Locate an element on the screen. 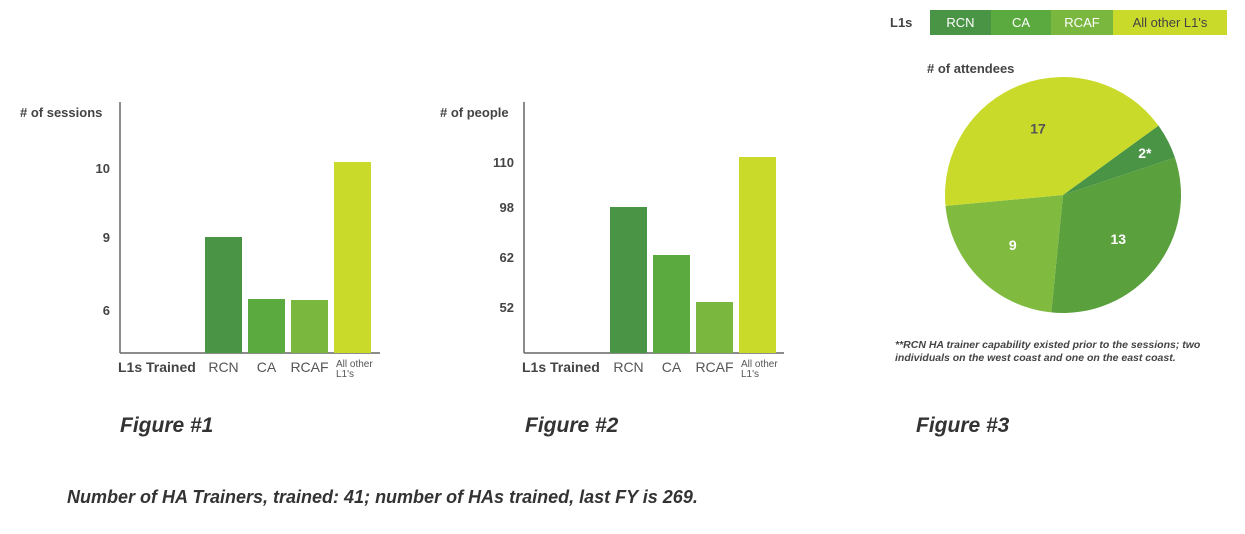 The height and width of the screenshot is (534, 1245). pie-title: # of attendees is located at coordinates (970, 68).